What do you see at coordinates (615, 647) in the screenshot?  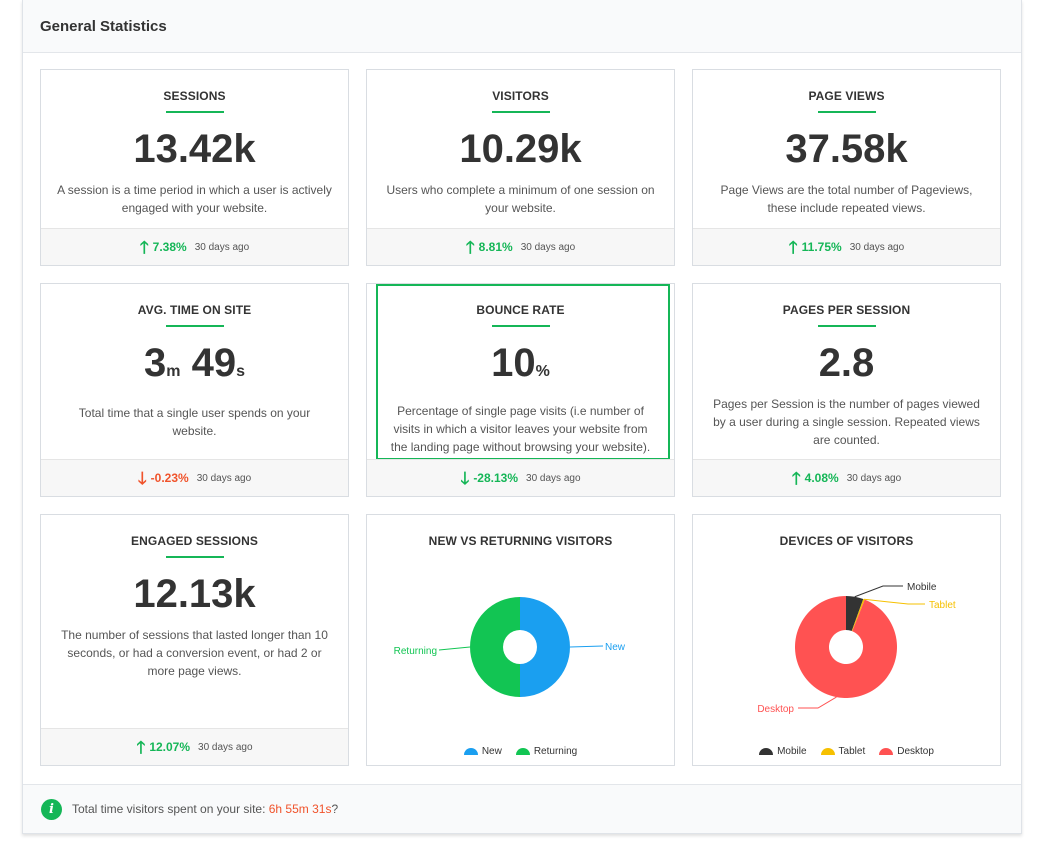 I see `slice-label-new: New` at bounding box center [615, 647].